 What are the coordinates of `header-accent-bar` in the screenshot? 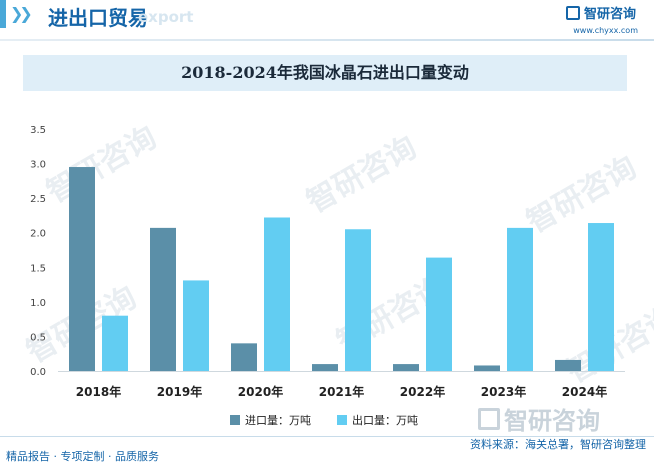 It's located at (3, 14).